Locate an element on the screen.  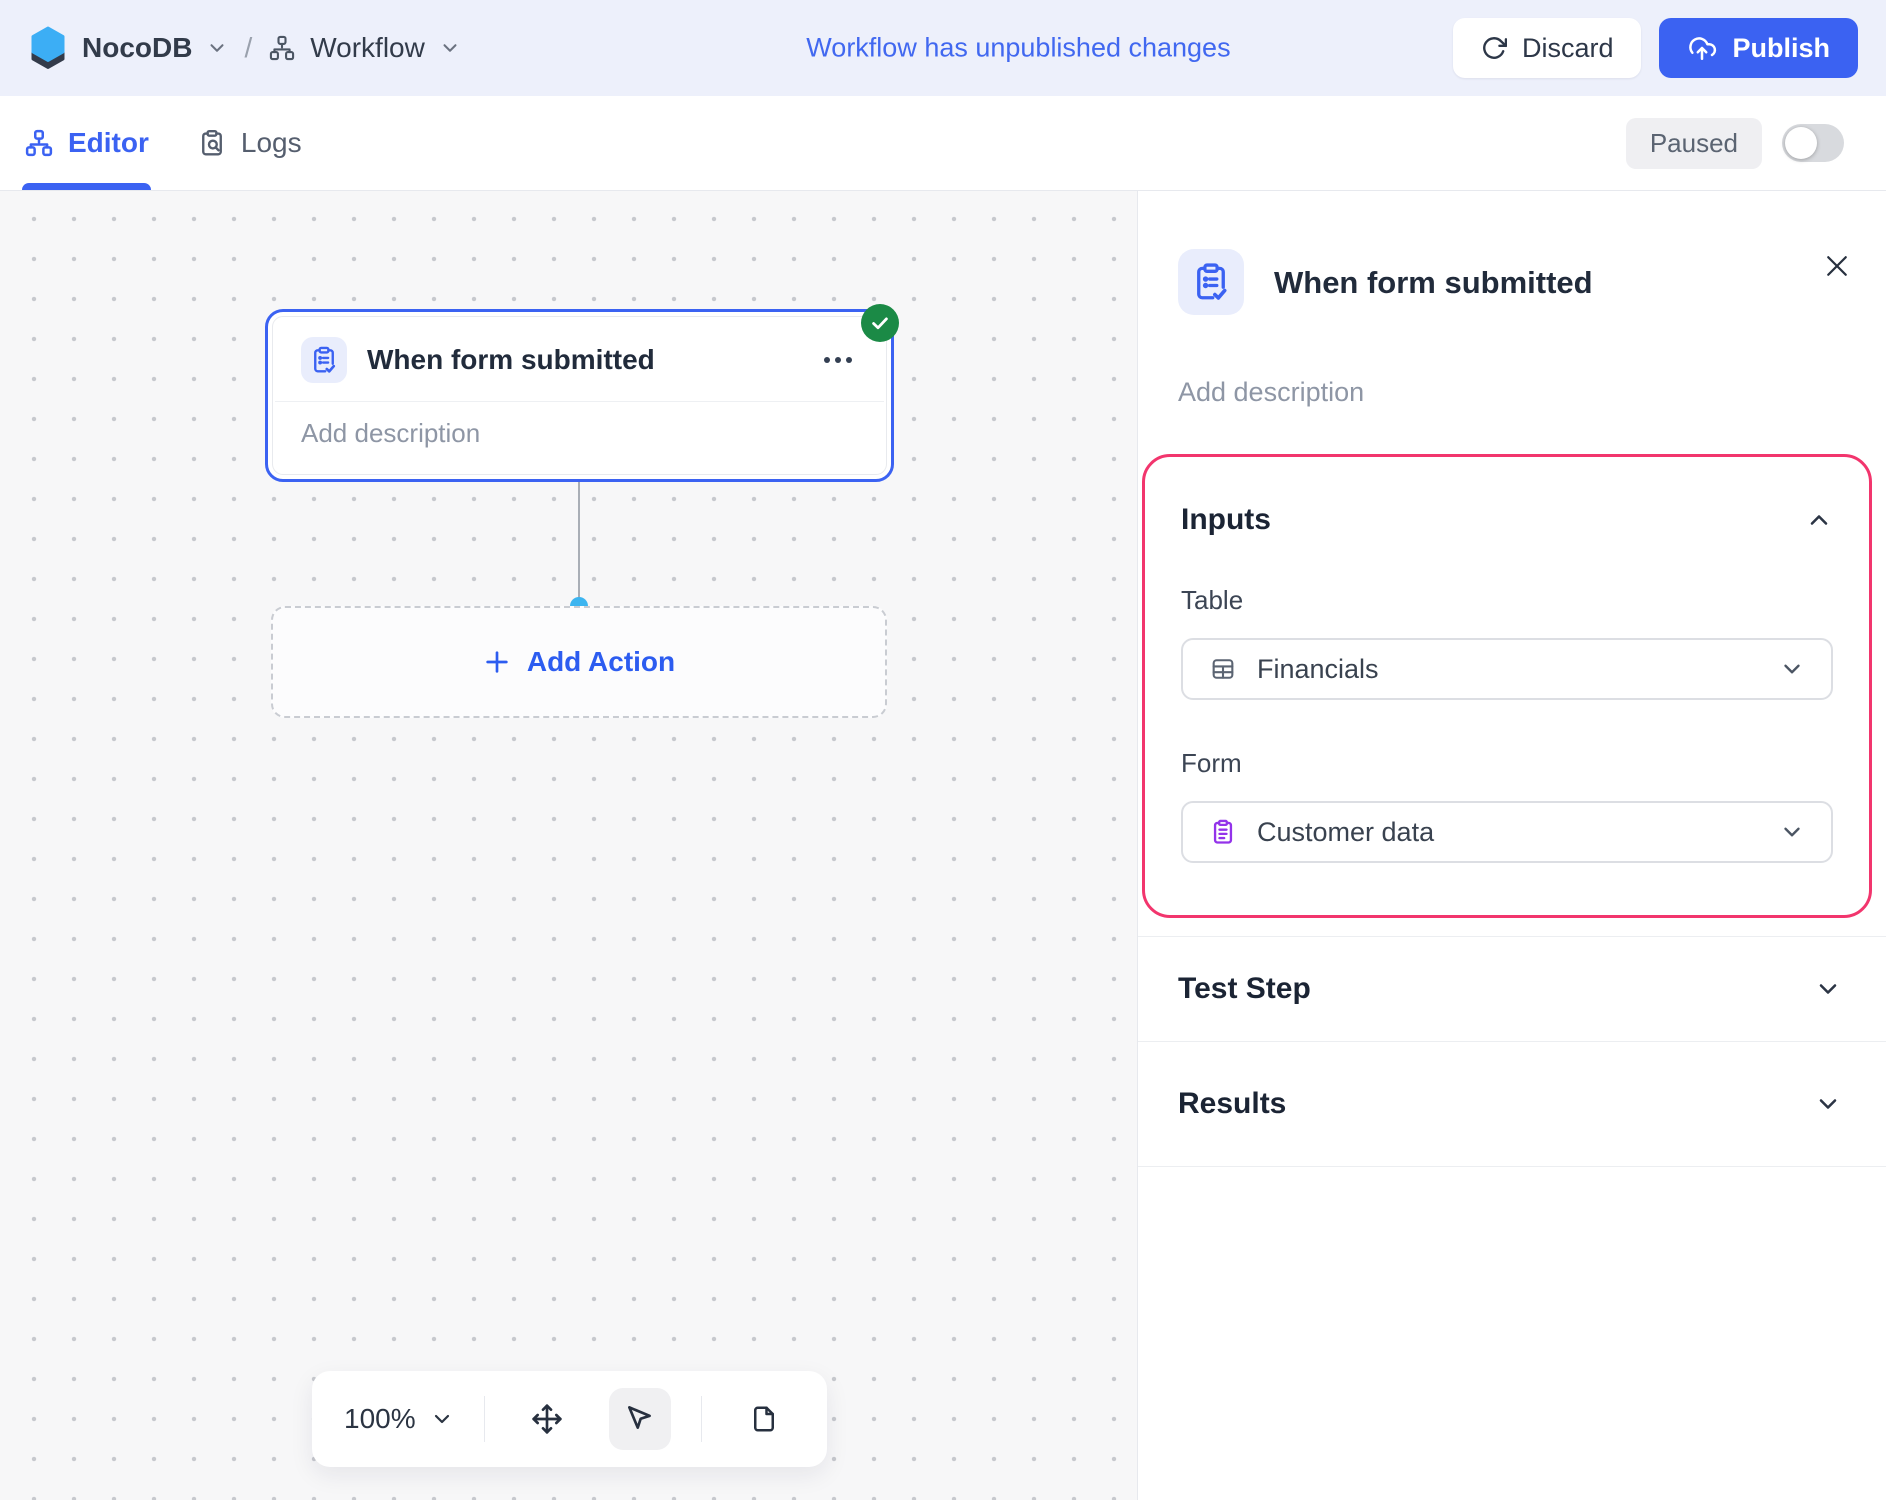
panel-header: When form submitted is located at coordinates (1512, 253).